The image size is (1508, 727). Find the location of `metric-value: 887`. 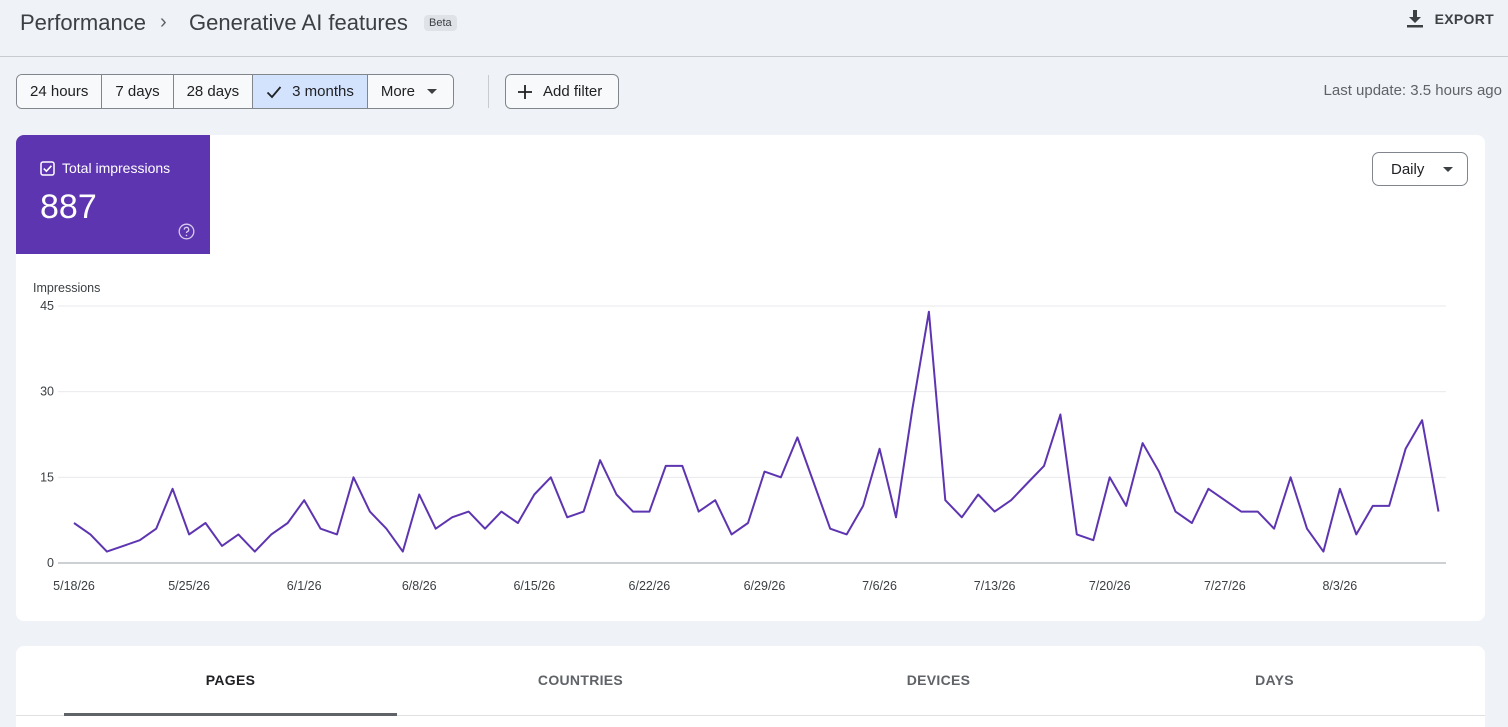

metric-value: 887 is located at coordinates (68, 207).